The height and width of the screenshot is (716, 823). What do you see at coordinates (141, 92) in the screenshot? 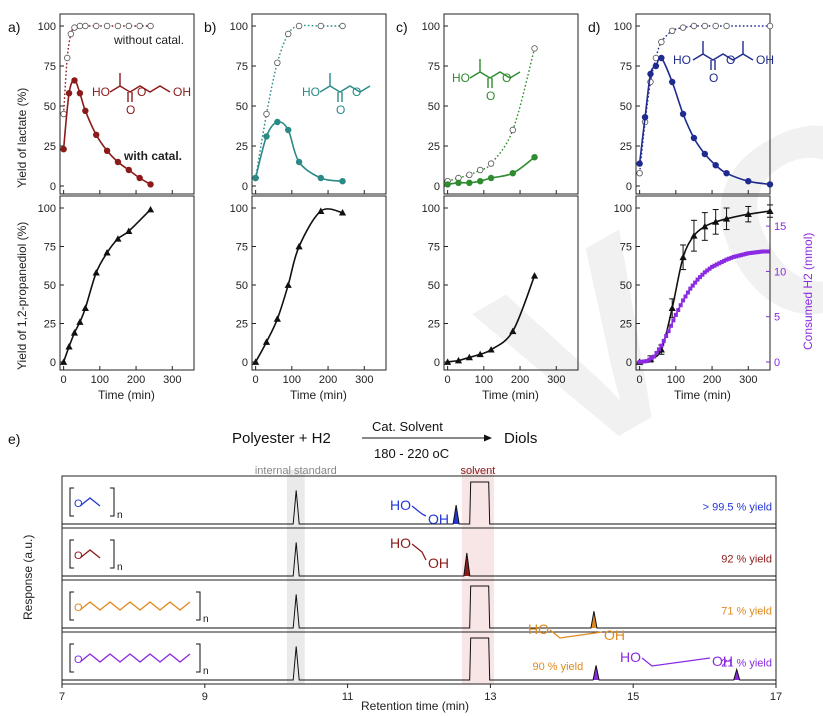
I see `mol-a-o1: O` at bounding box center [141, 92].